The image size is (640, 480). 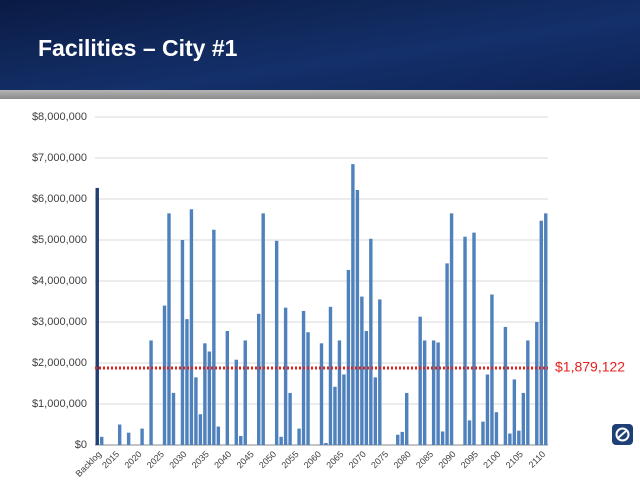 What do you see at coordinates (491, 459) in the screenshot?
I see `x-tick-label: 2100` at bounding box center [491, 459].